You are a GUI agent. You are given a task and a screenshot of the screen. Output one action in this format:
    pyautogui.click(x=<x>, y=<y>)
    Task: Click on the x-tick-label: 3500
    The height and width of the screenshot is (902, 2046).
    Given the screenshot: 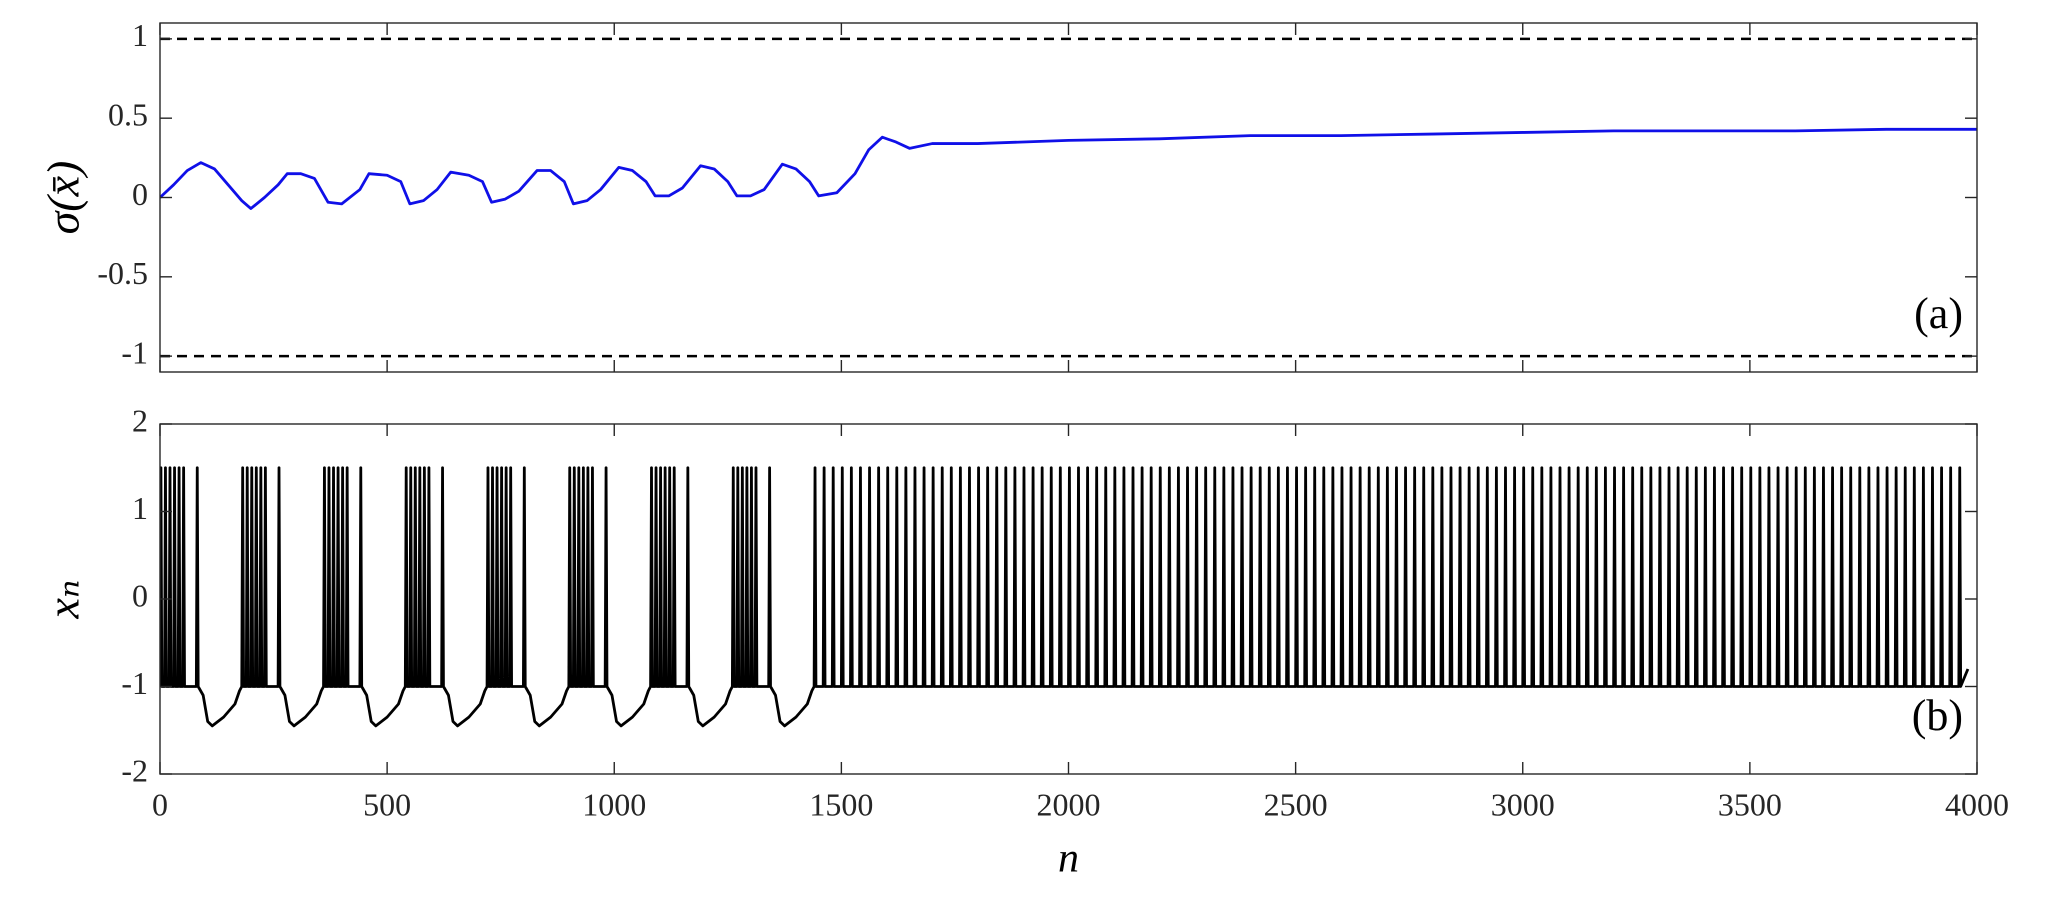 What is the action you would take?
    pyautogui.click(x=1750, y=804)
    